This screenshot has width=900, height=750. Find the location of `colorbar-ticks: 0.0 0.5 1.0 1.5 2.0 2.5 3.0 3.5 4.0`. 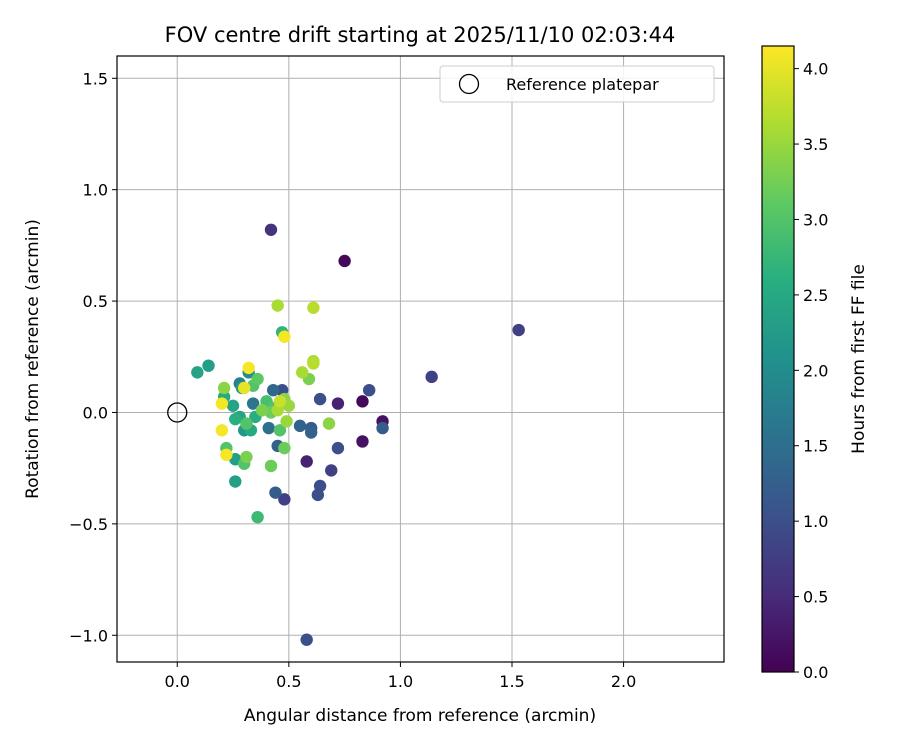

colorbar-ticks: 0.0 0.5 1.0 1.5 2.0 2.5 3.0 3.5 4.0 is located at coordinates (811, 371).